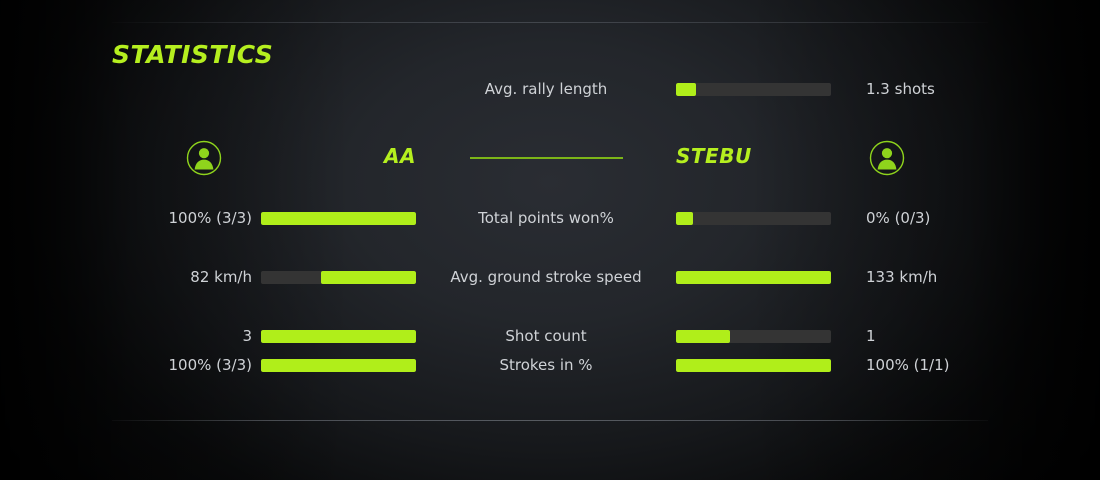 Image resolution: width=1100 pixels, height=480 pixels. I want to click on rally-length-label: Avg. rally length, so click(546, 89).